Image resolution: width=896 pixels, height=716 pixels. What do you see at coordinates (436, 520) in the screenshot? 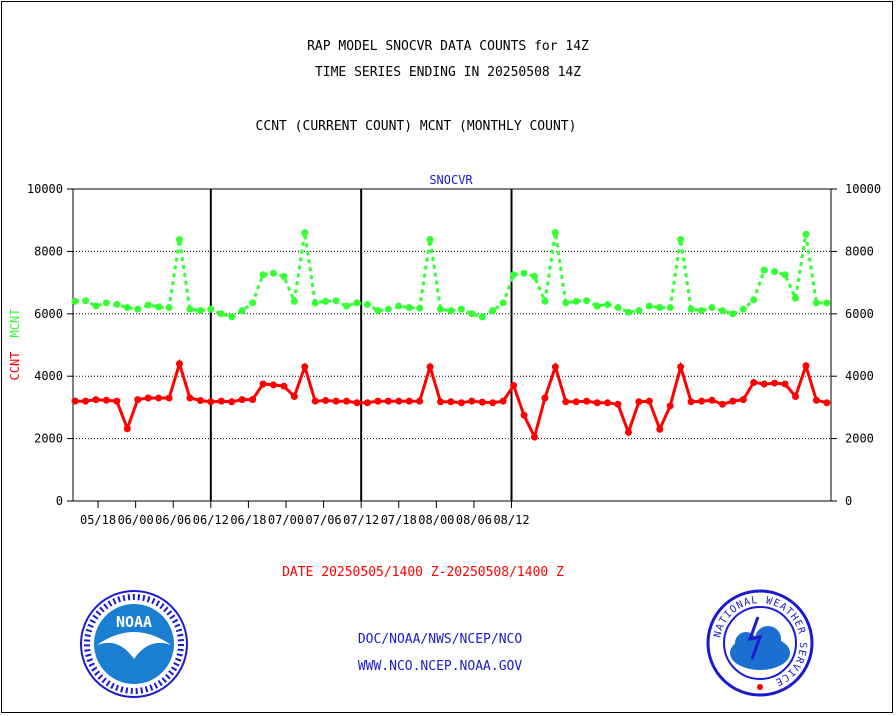
I see `x-tick-label: 08/00` at bounding box center [436, 520].